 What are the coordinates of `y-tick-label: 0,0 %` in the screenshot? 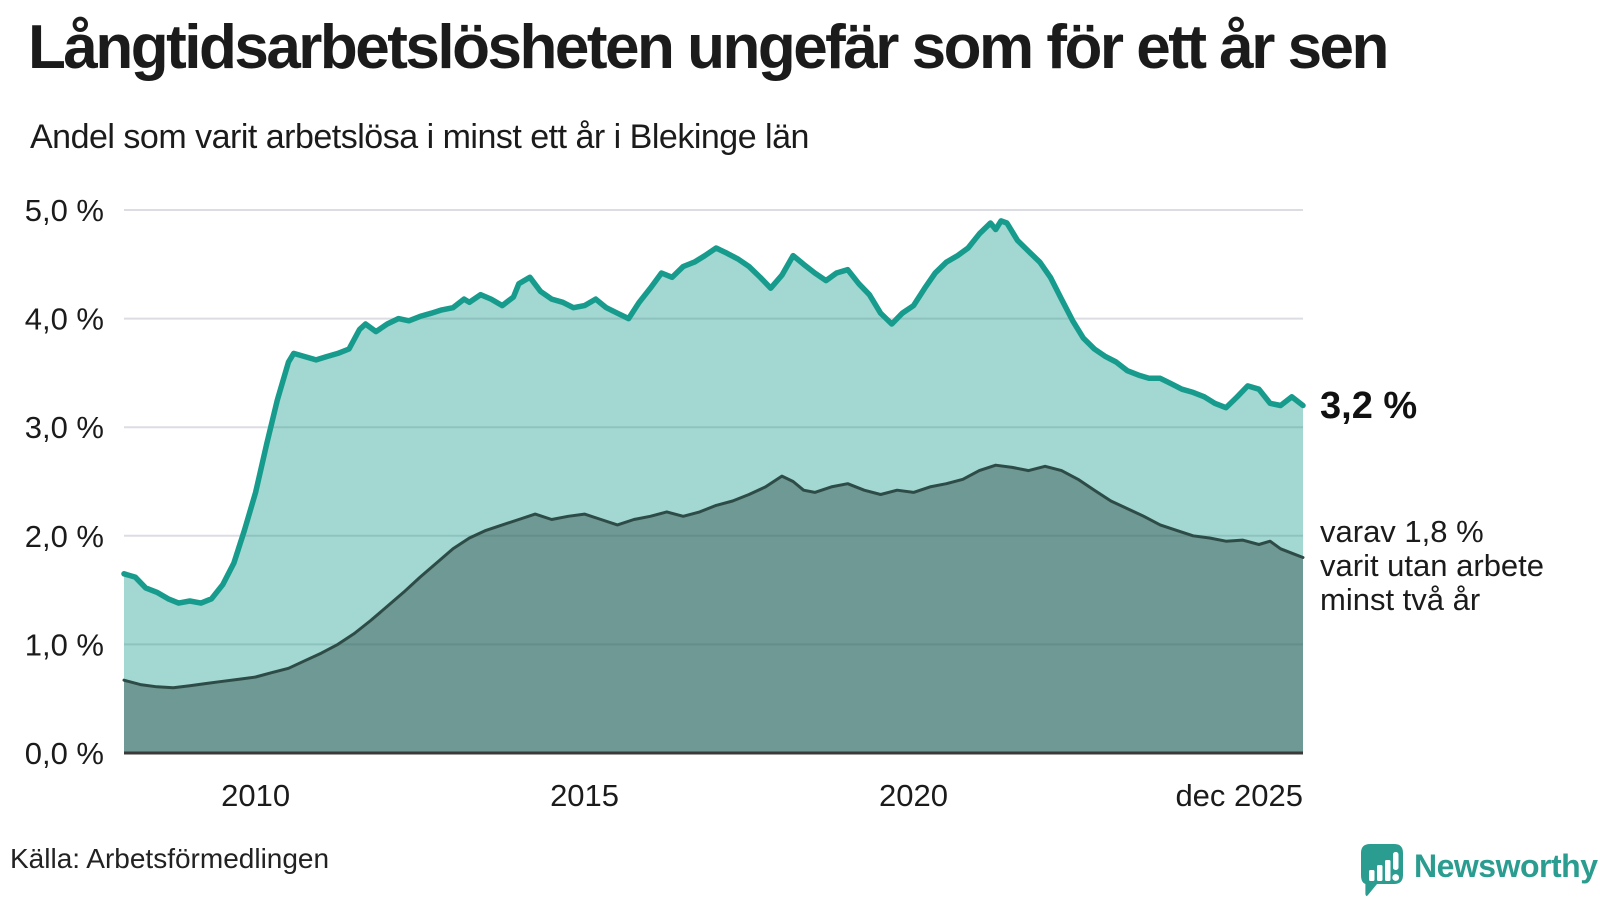 It's located at (64, 753).